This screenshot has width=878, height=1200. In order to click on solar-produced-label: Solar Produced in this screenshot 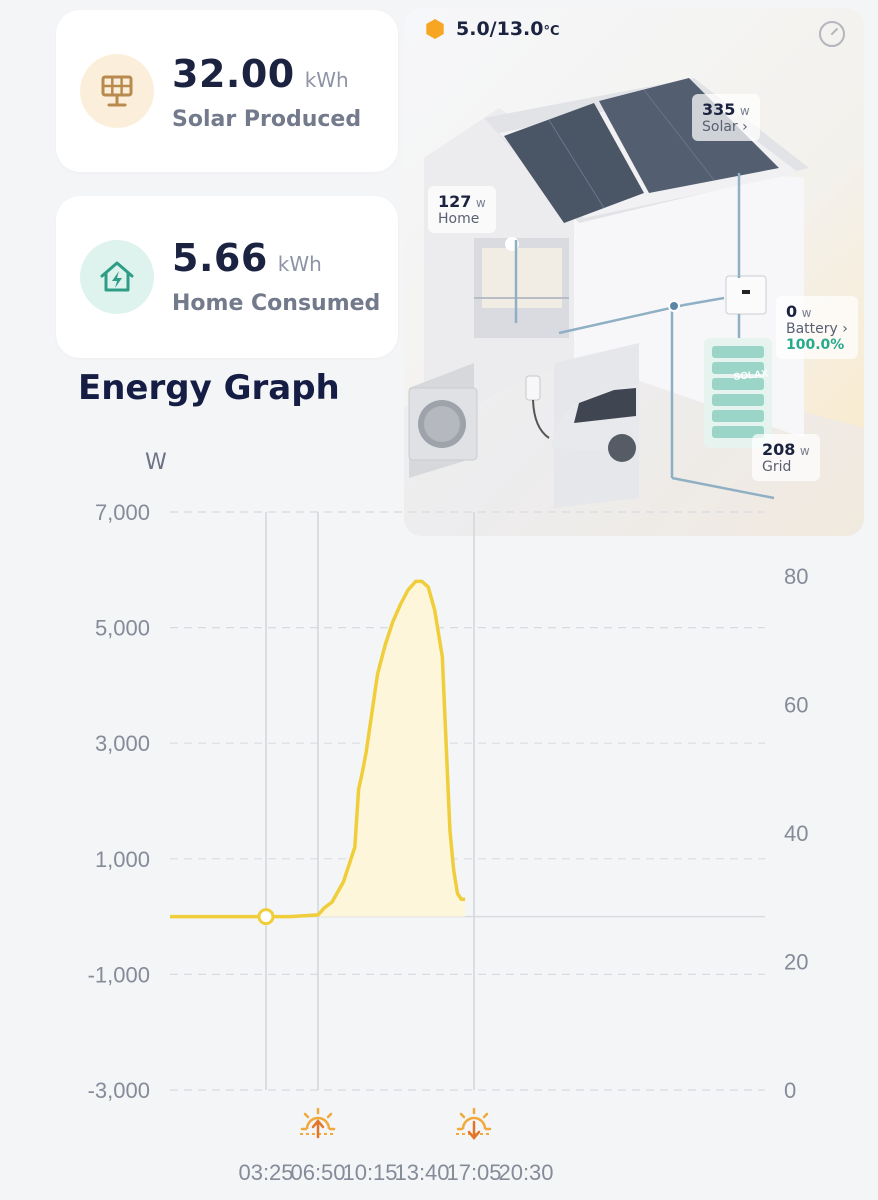, I will do `click(267, 119)`.